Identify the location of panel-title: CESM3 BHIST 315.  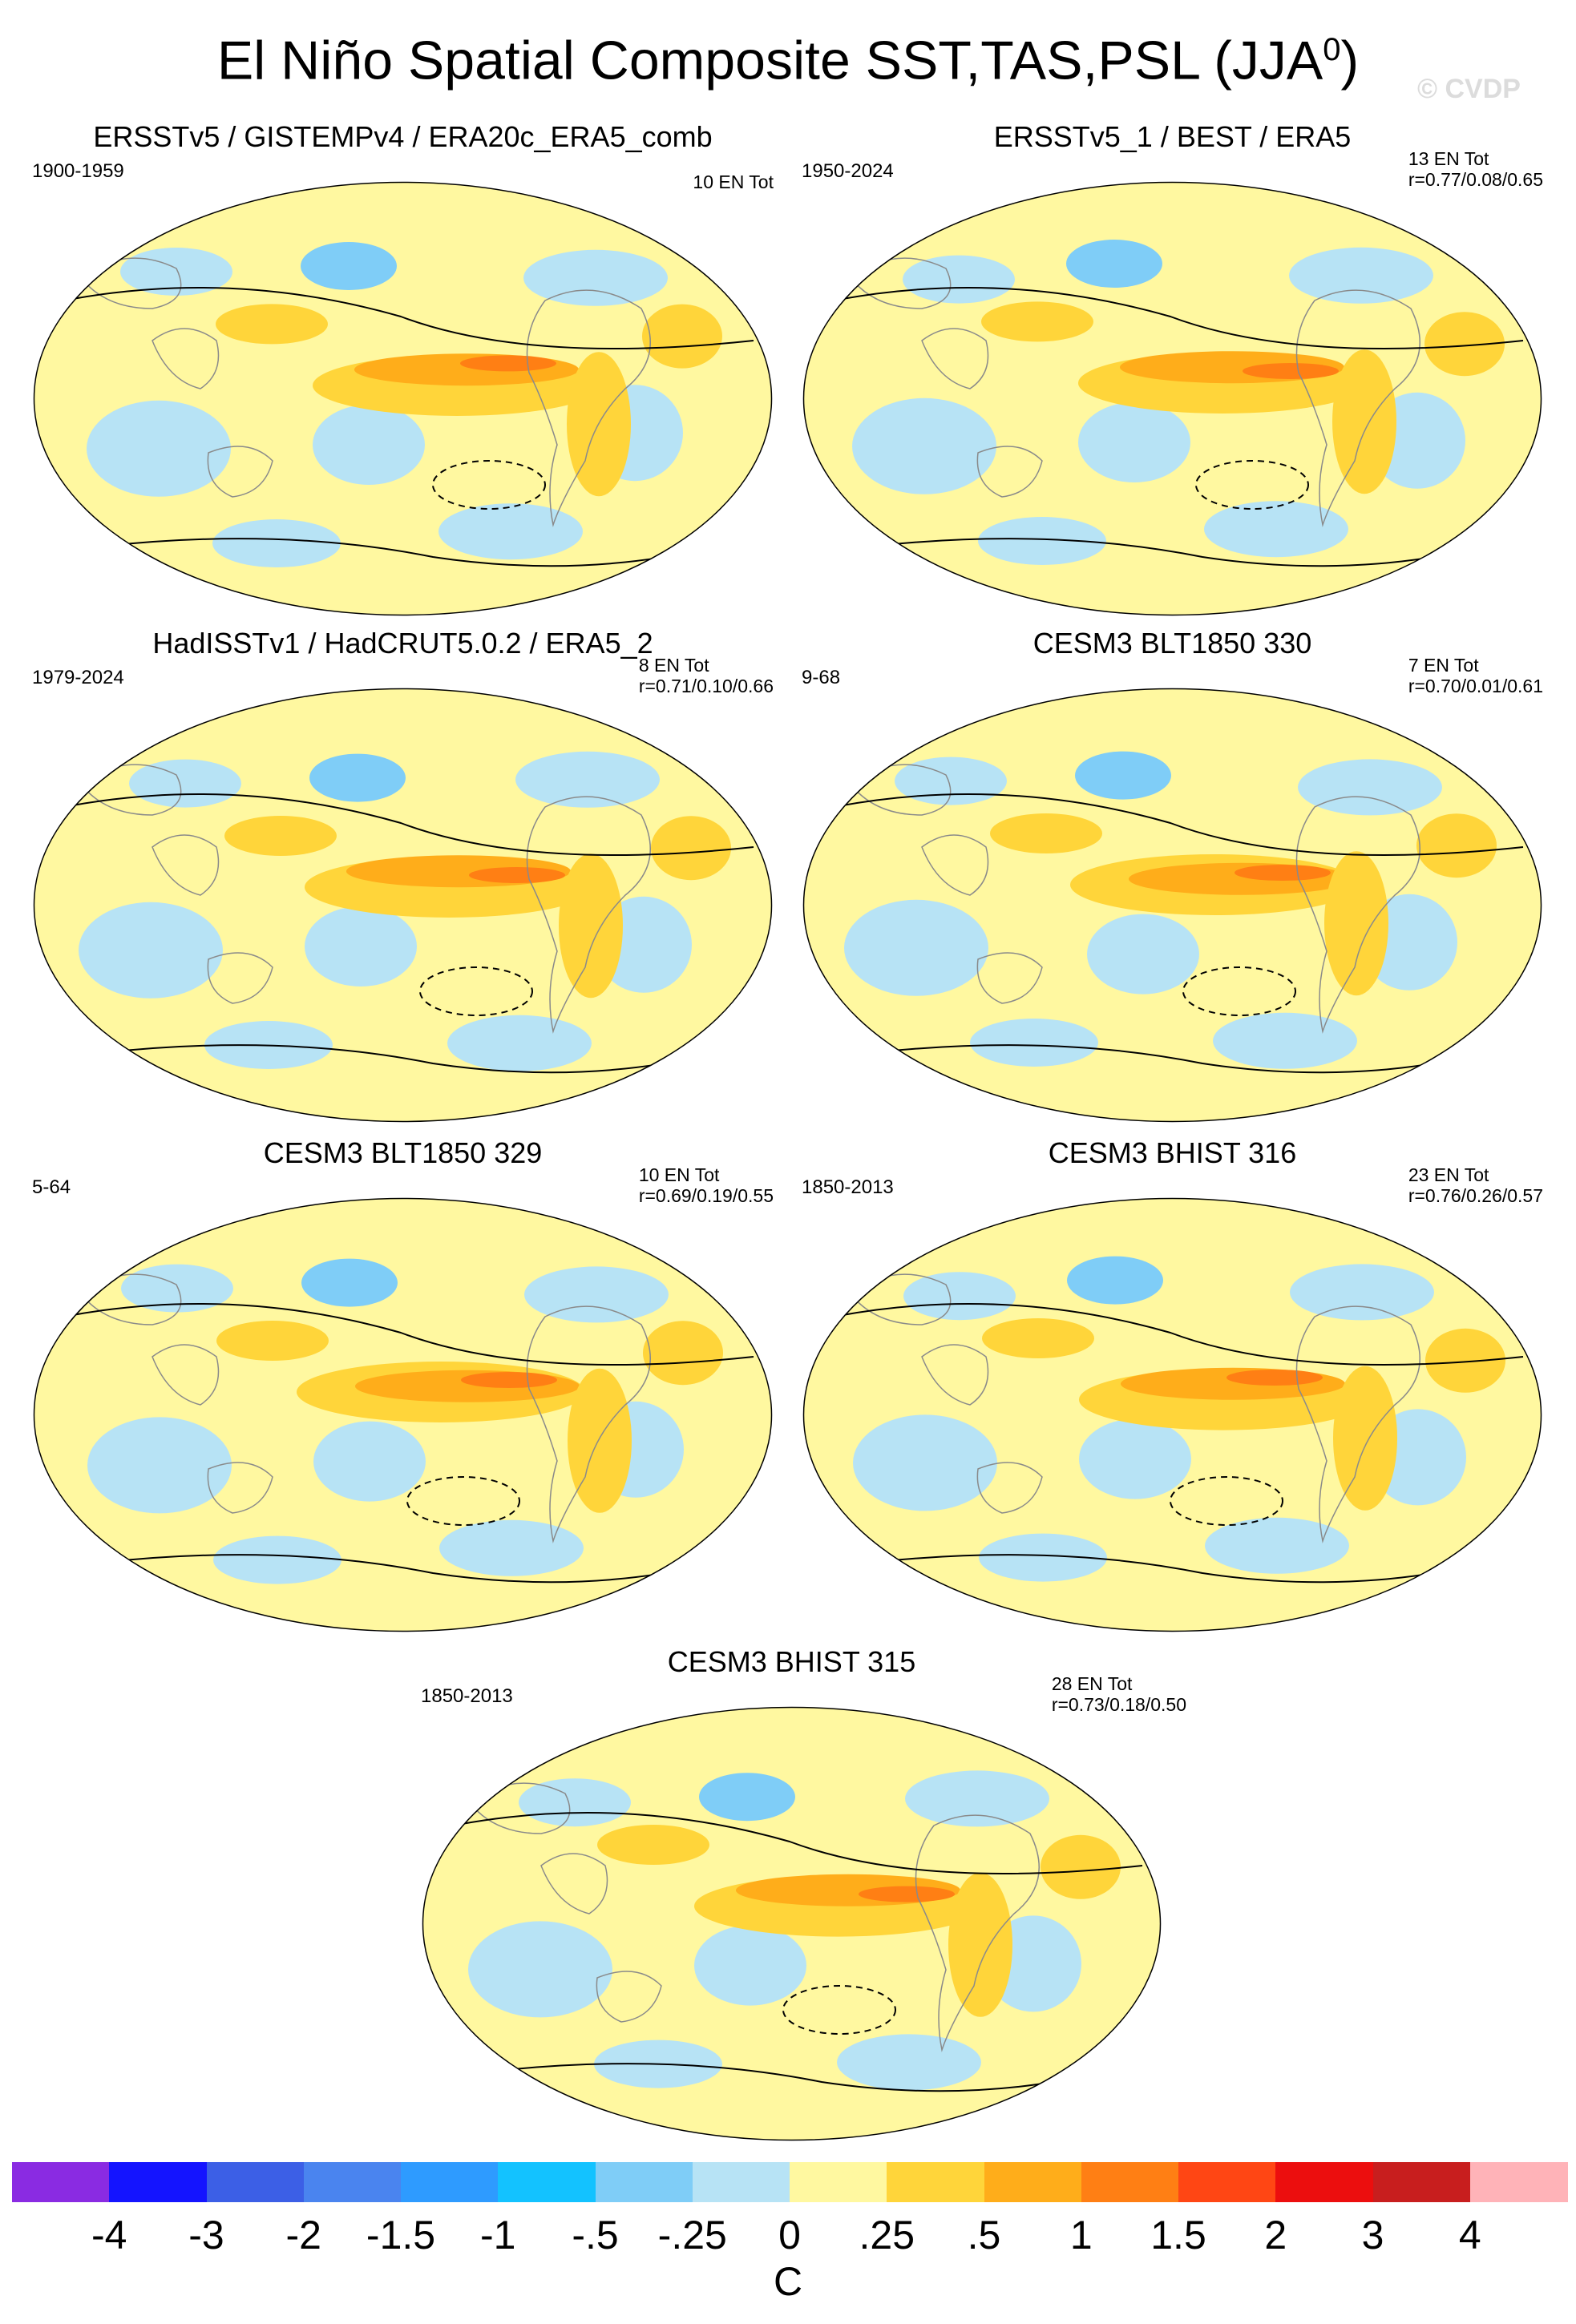
(791, 1661).